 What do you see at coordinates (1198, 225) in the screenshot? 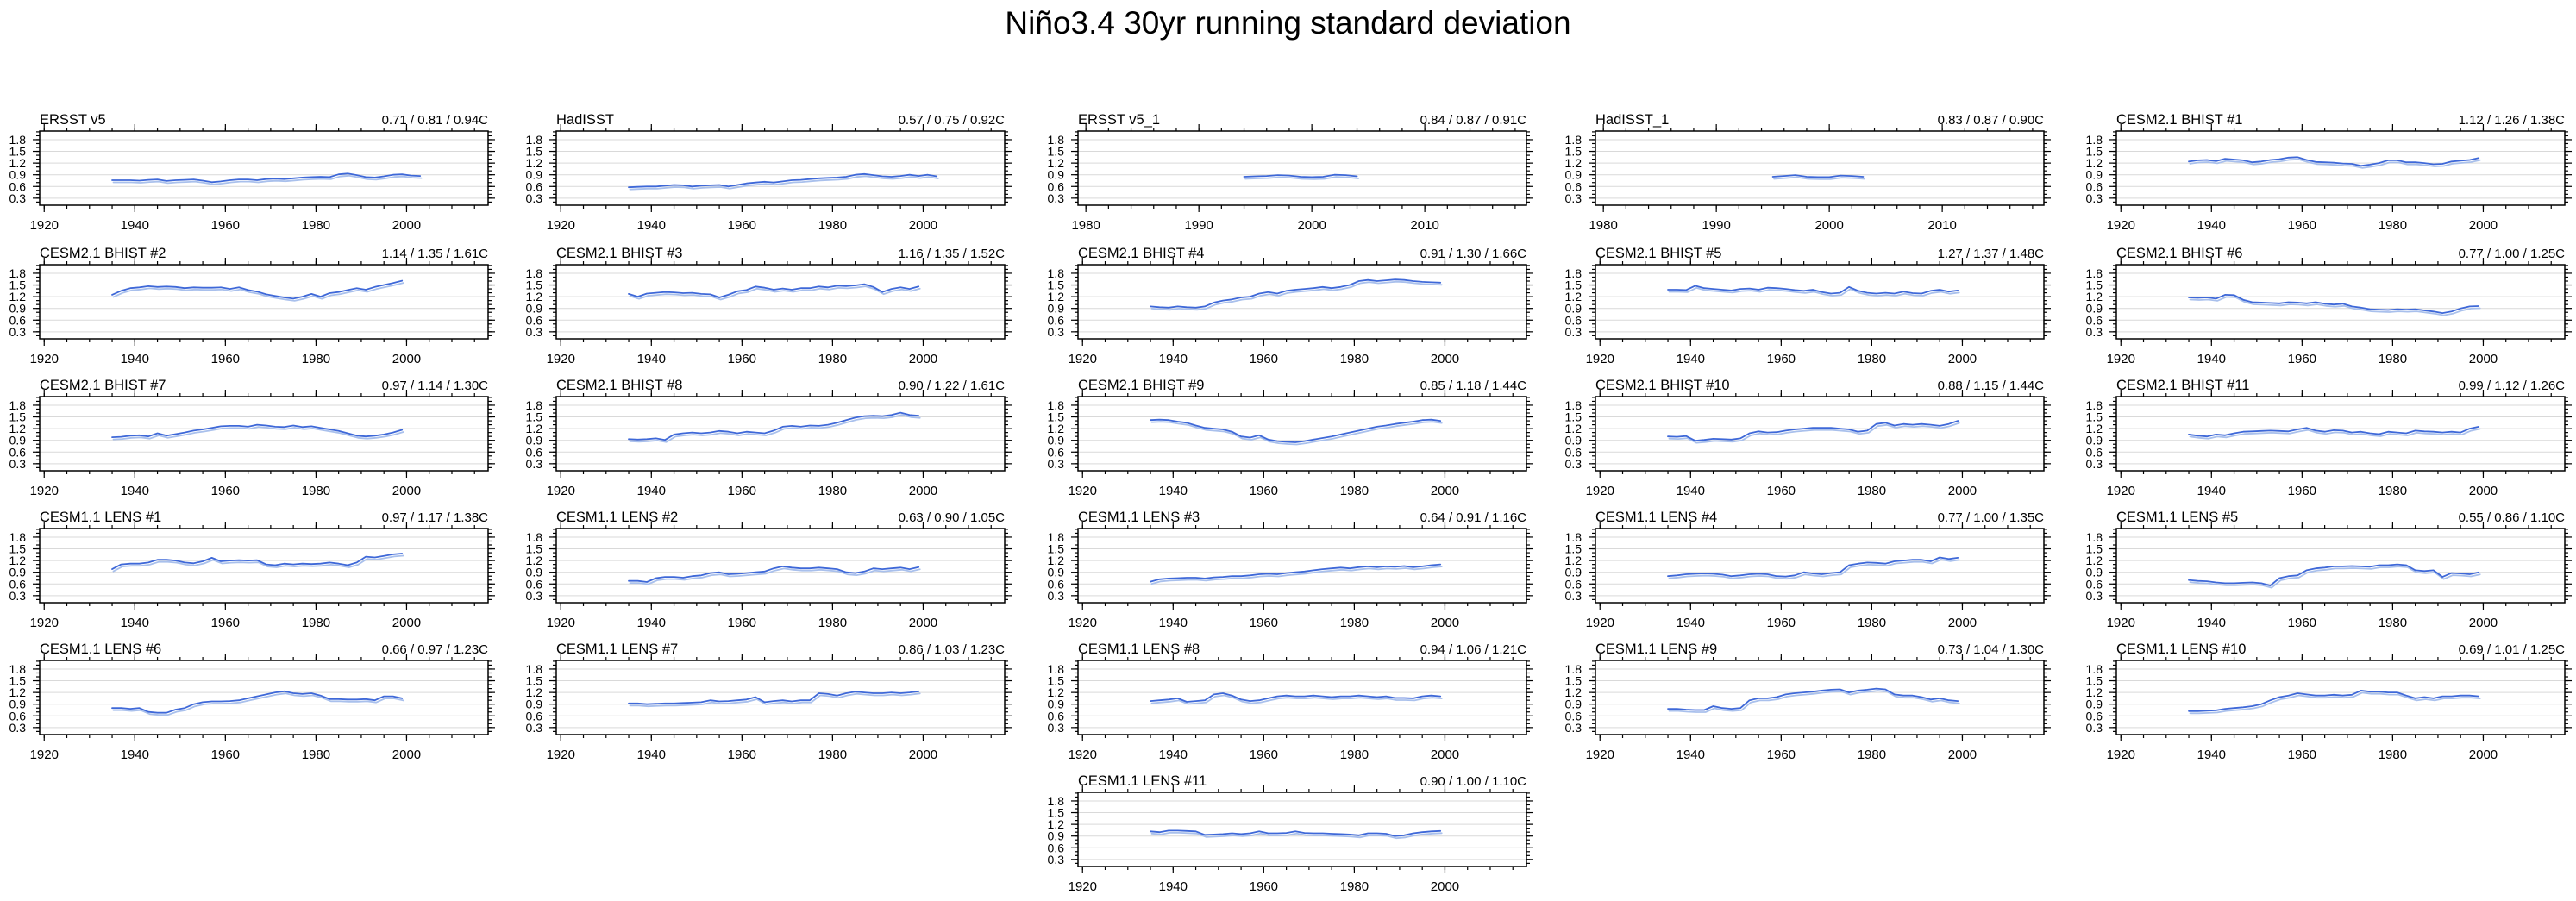
I see `x-tick-label: 1990` at bounding box center [1198, 225].